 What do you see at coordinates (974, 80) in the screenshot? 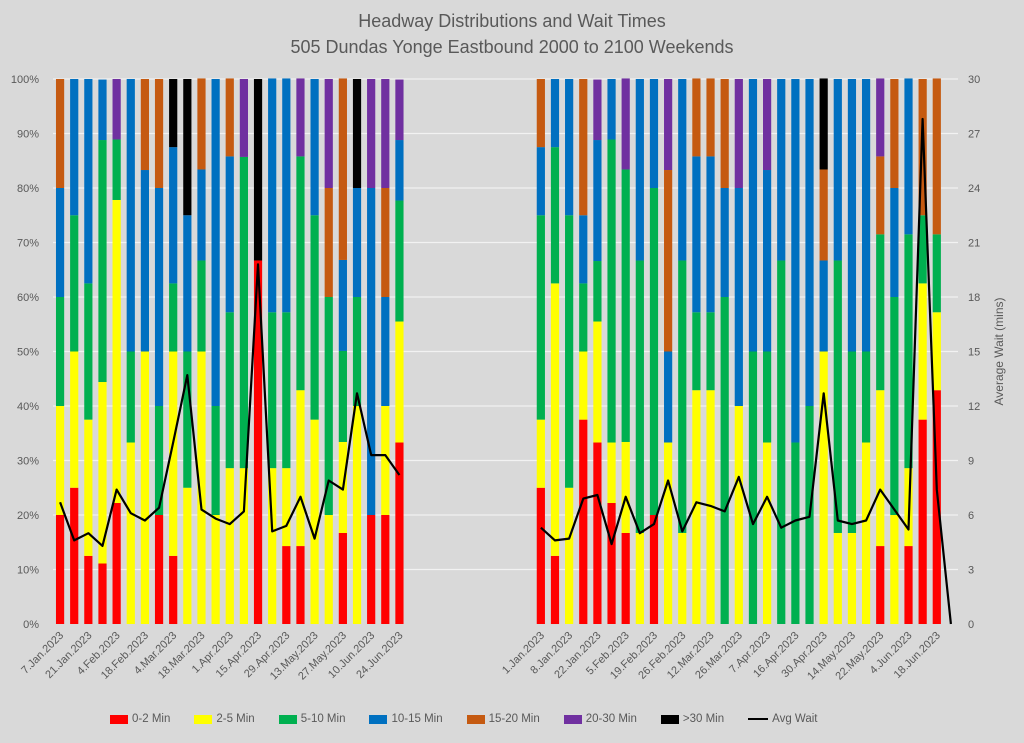
I see `y2-tick-label: 30` at bounding box center [974, 80].